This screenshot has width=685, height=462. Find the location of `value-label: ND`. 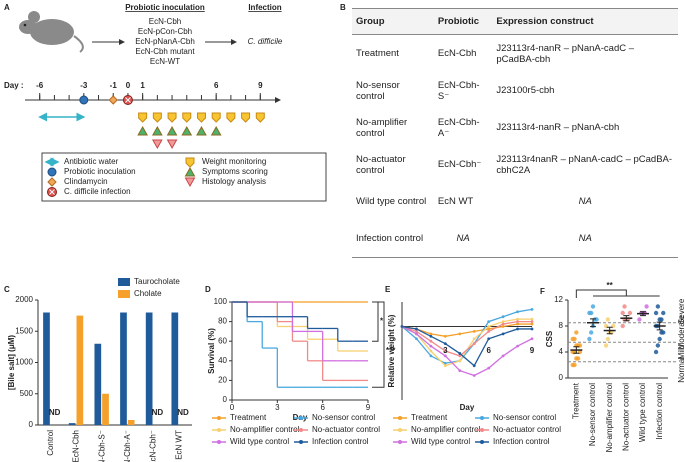

value-label: ND is located at coordinates (158, 412).